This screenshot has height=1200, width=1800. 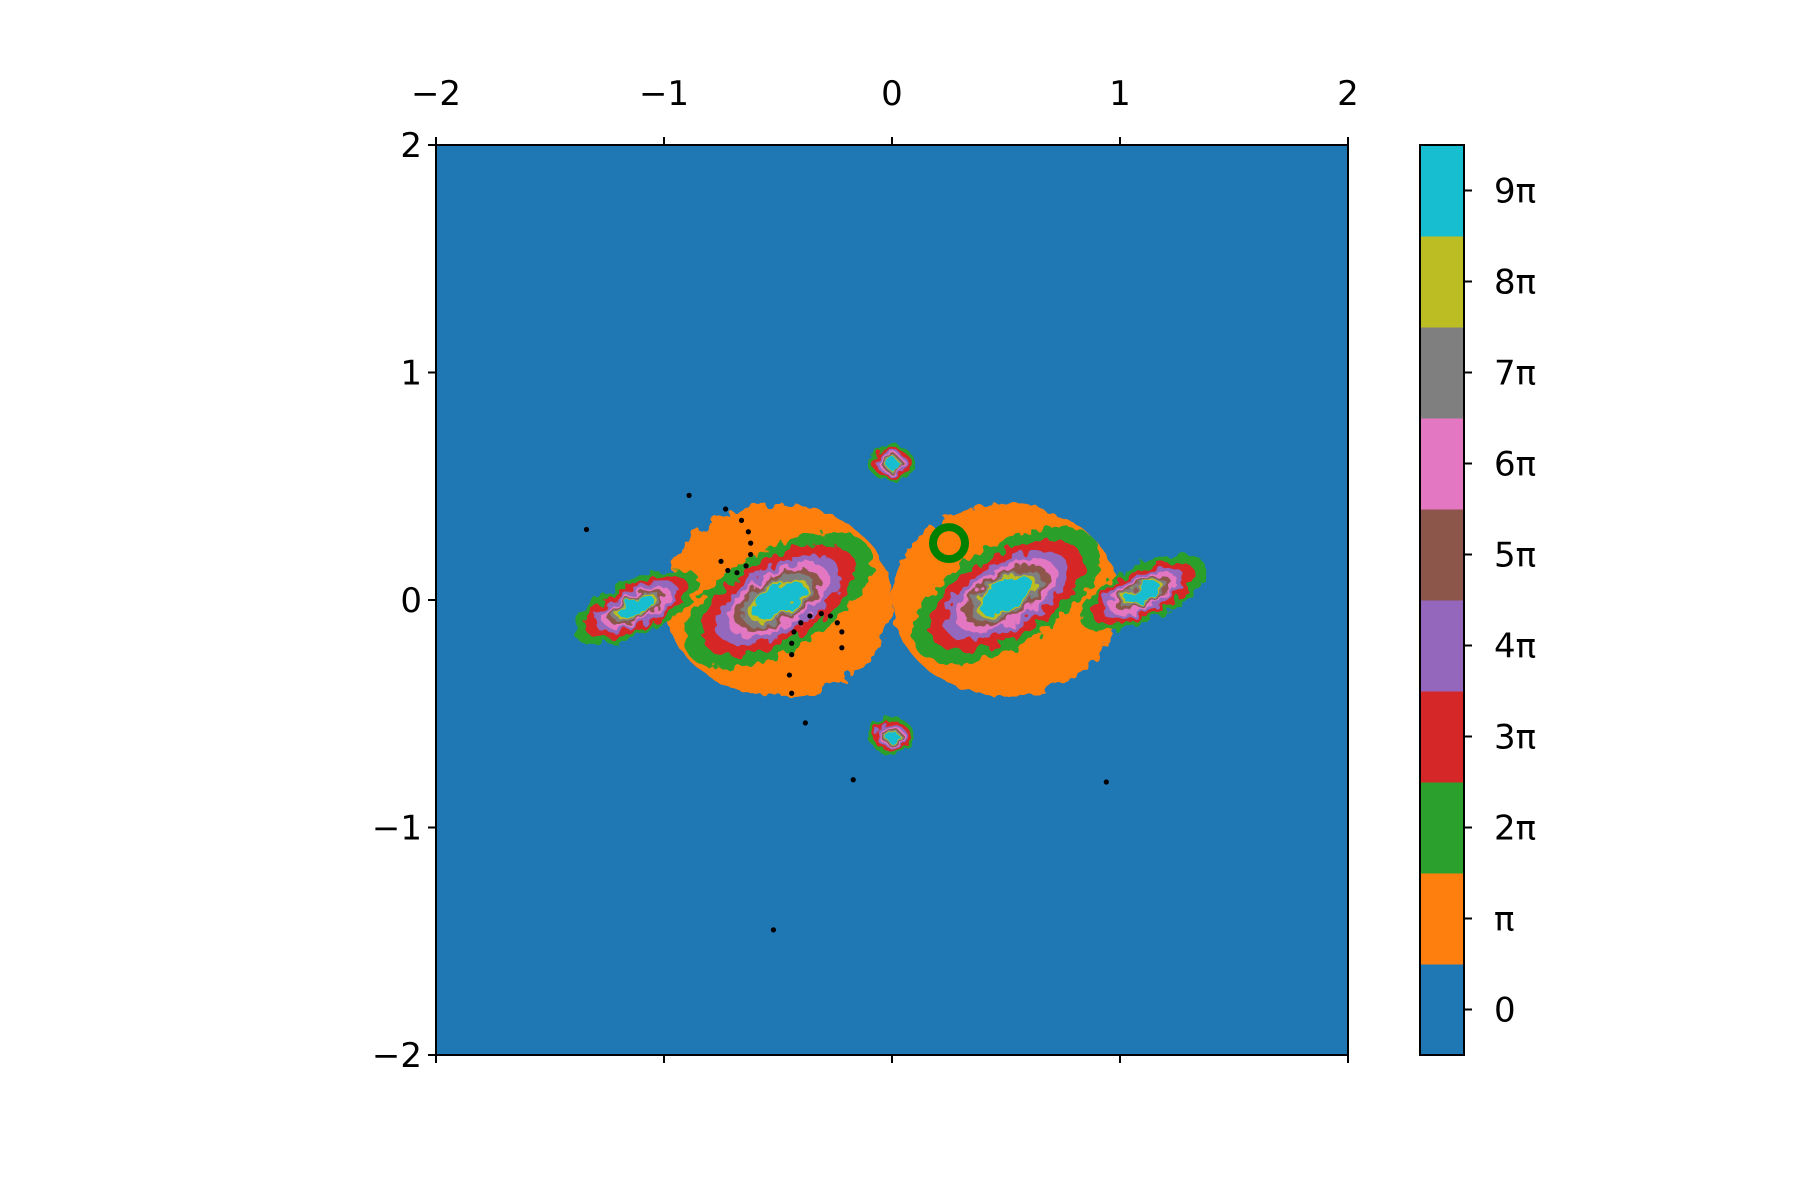 What do you see at coordinates (1120, 94) in the screenshot?
I see `x-tick-label: 1` at bounding box center [1120, 94].